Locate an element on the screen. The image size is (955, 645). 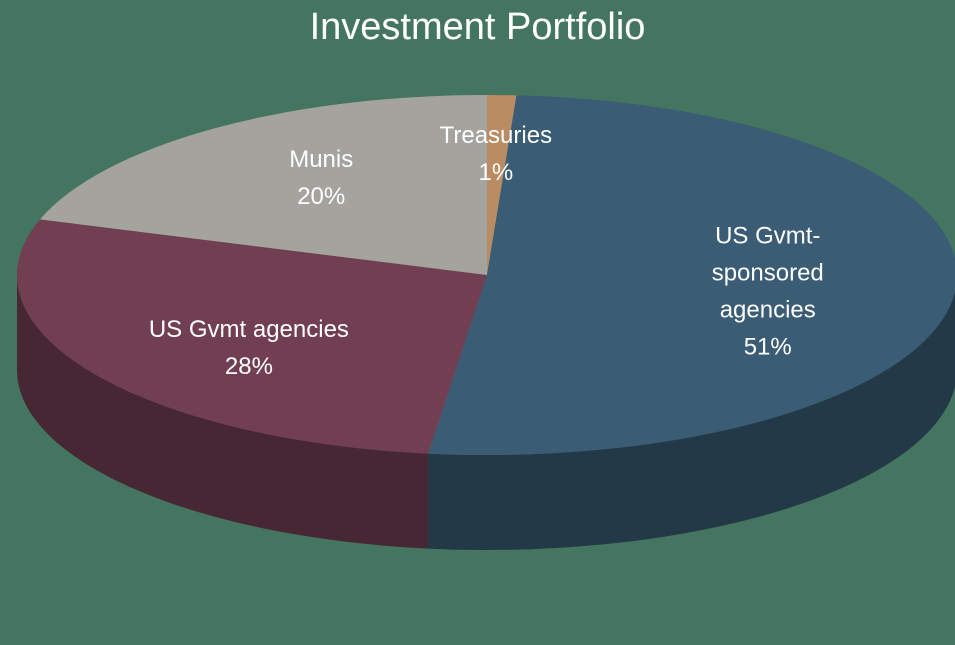
slice-value: 20% is located at coordinates (321, 197).